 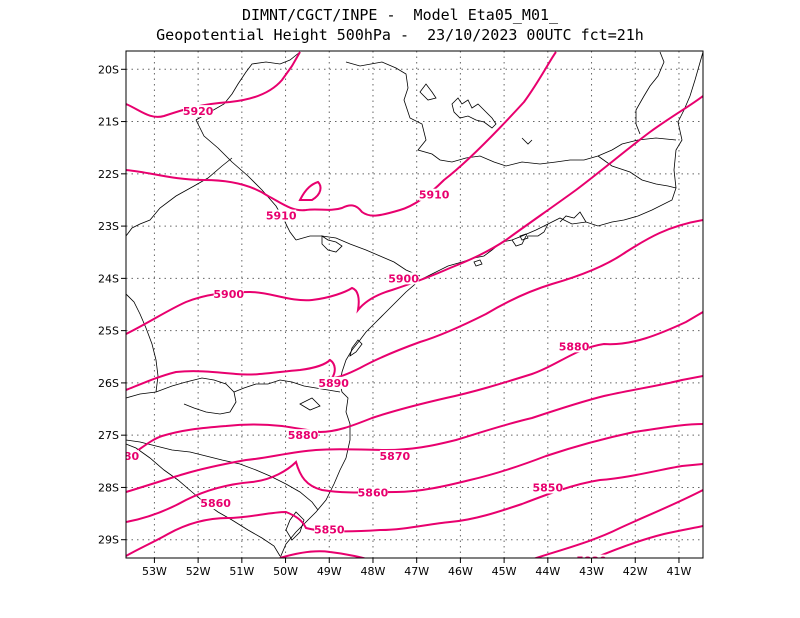 What do you see at coordinates (241, 571) in the screenshot?
I see `lon-tick-label: 51W` at bounding box center [241, 571].